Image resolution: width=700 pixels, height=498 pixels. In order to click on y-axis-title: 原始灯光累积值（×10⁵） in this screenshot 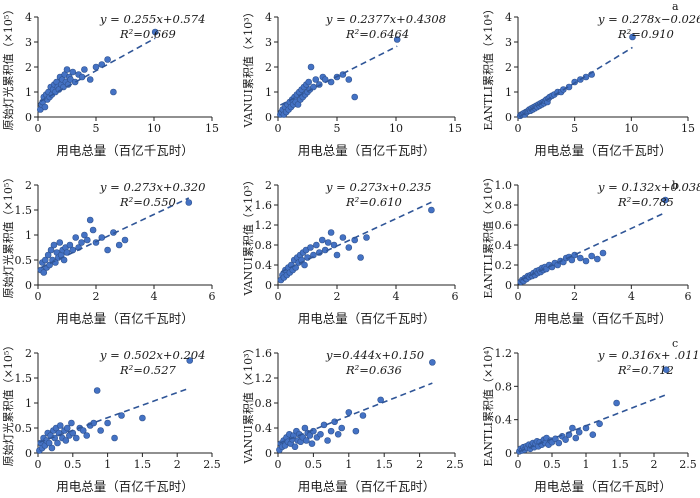, I will do `click(8, 67)`.